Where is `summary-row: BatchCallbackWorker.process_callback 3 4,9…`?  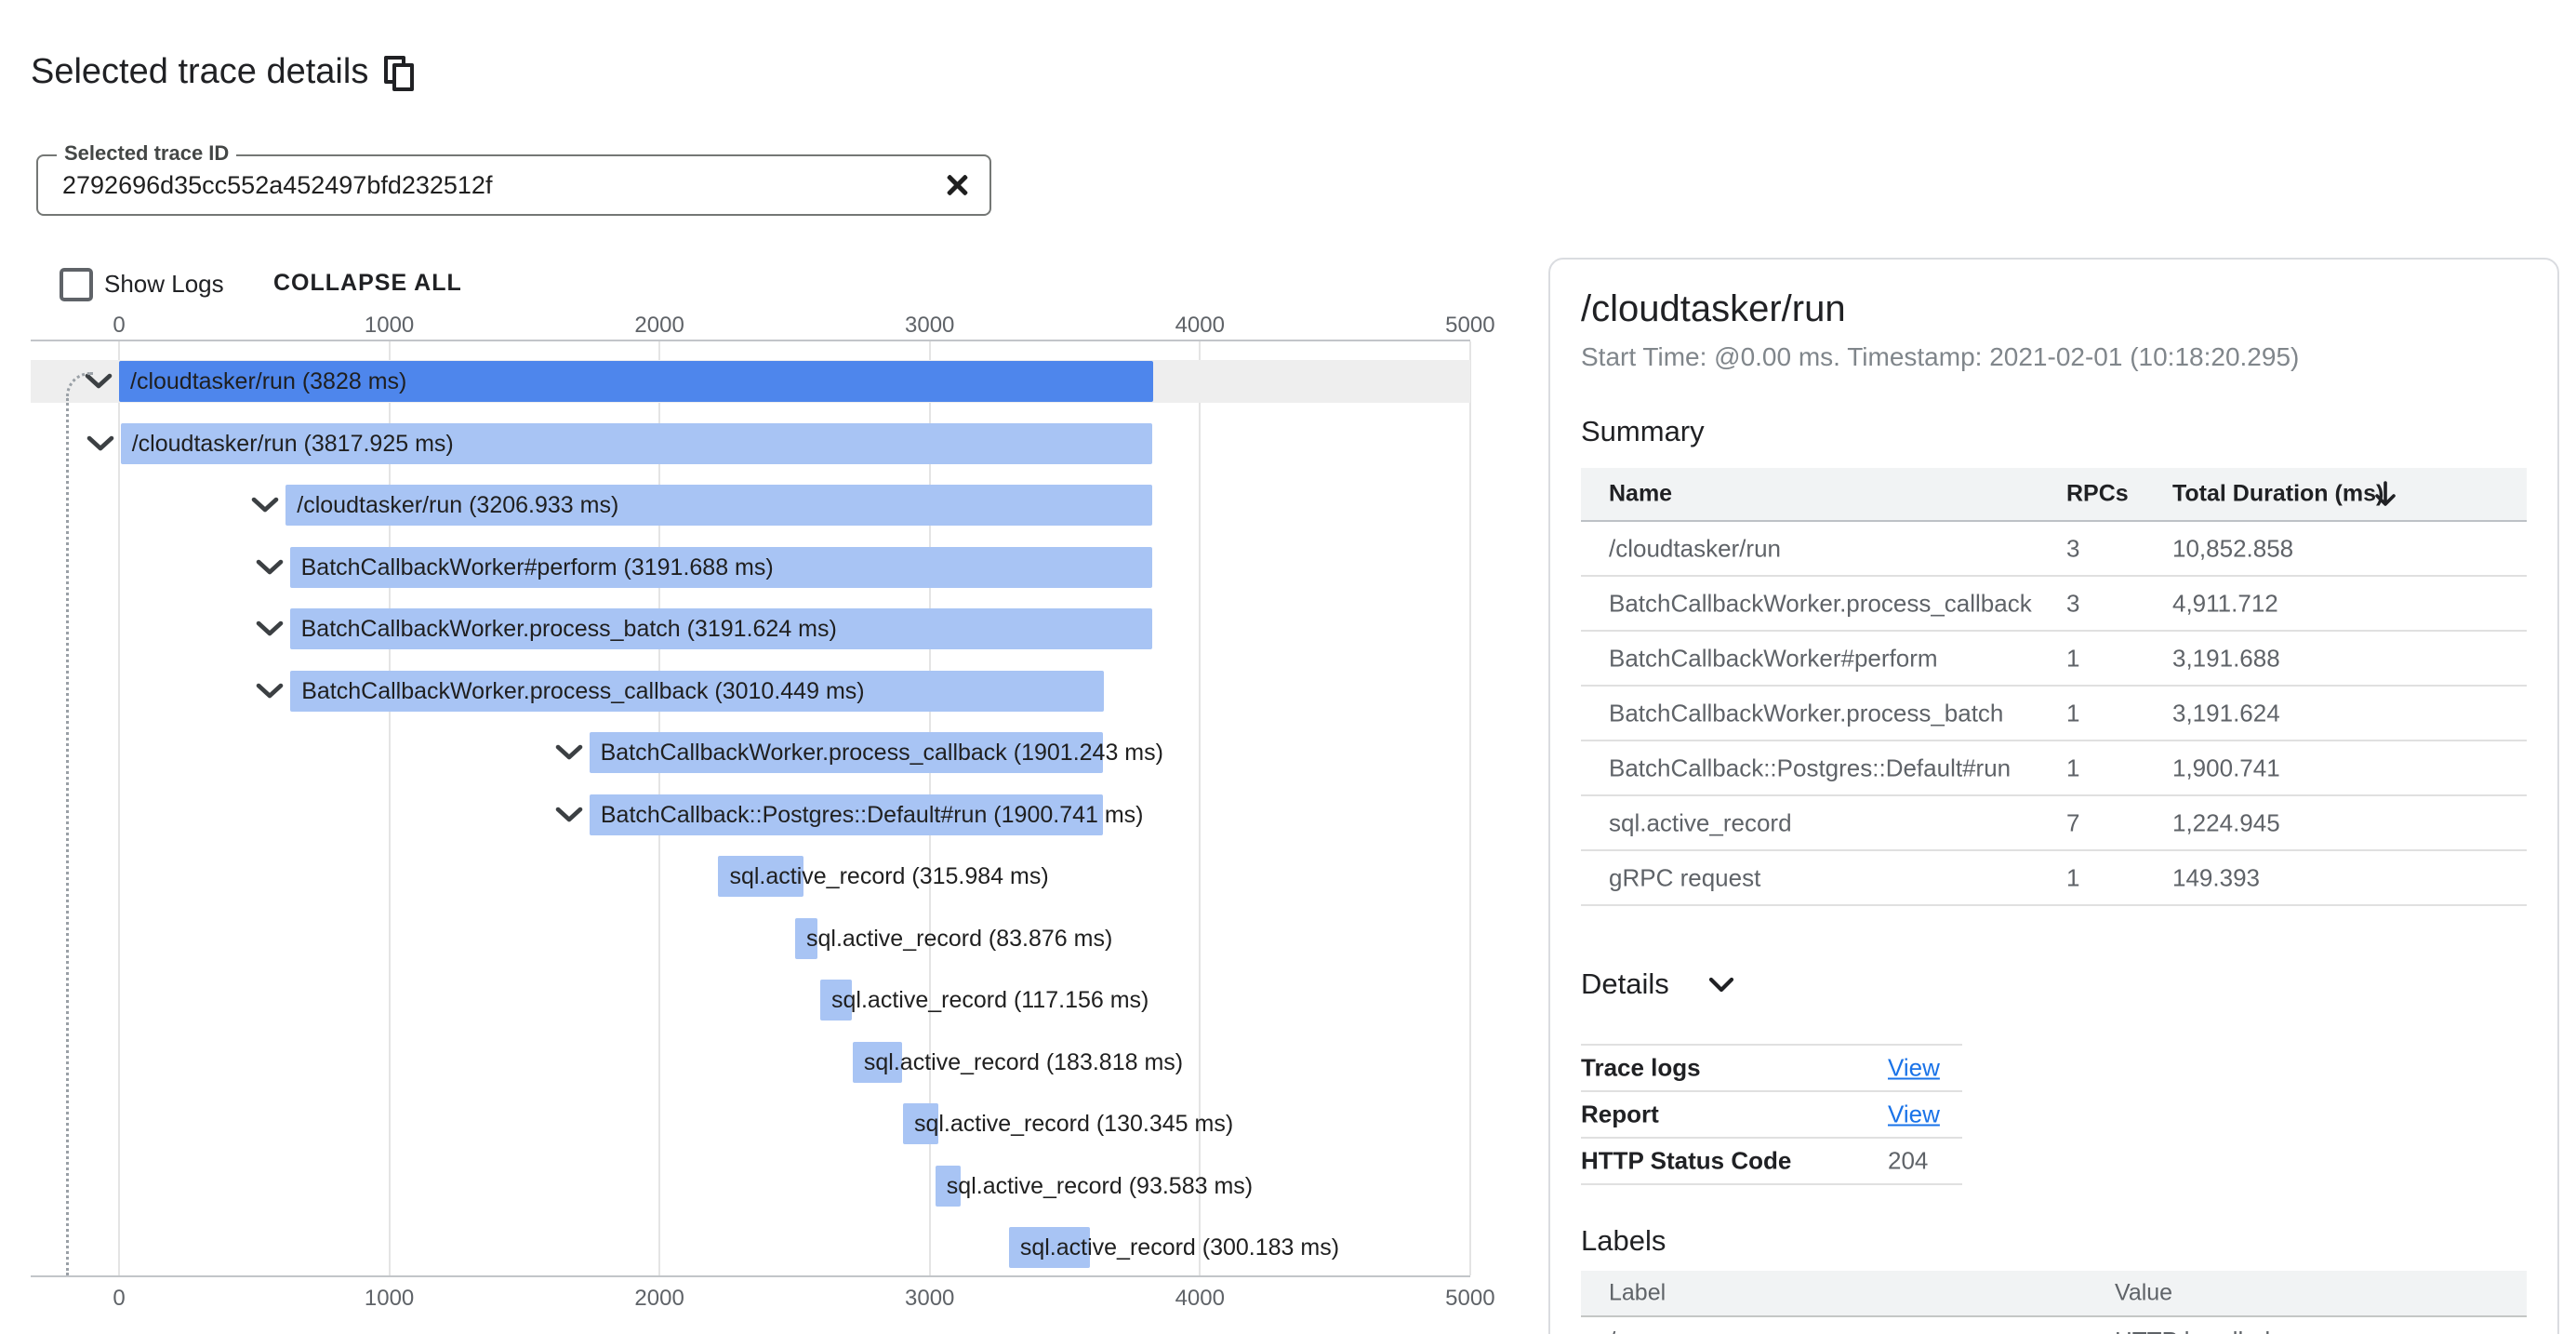 summary-row: BatchCallbackWorker.process_callback 3 4,9… is located at coordinates (2054, 605).